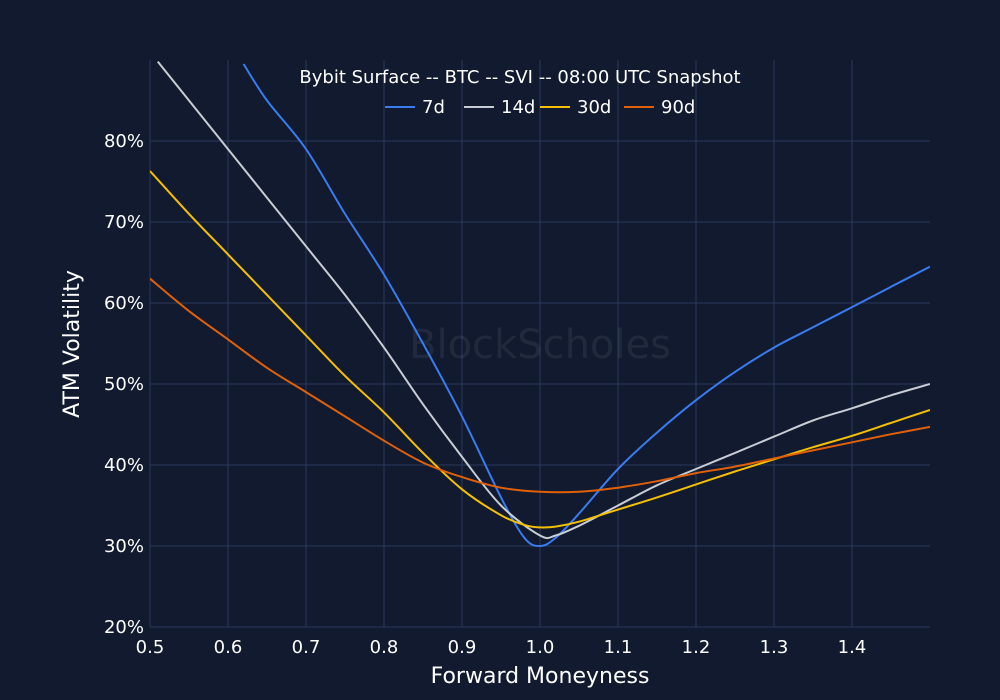  Describe the element at coordinates (433, 107) in the screenshot. I see `legend-label: 7d` at that location.